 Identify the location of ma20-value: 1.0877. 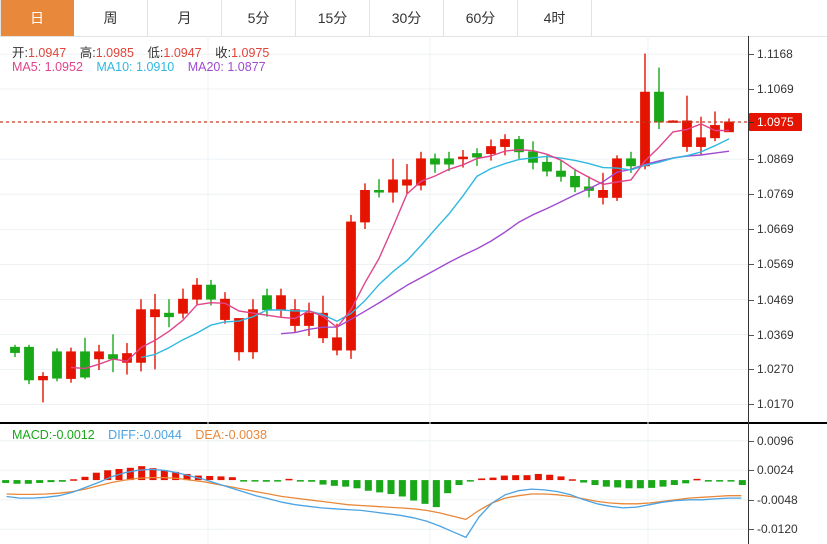
(246, 67).